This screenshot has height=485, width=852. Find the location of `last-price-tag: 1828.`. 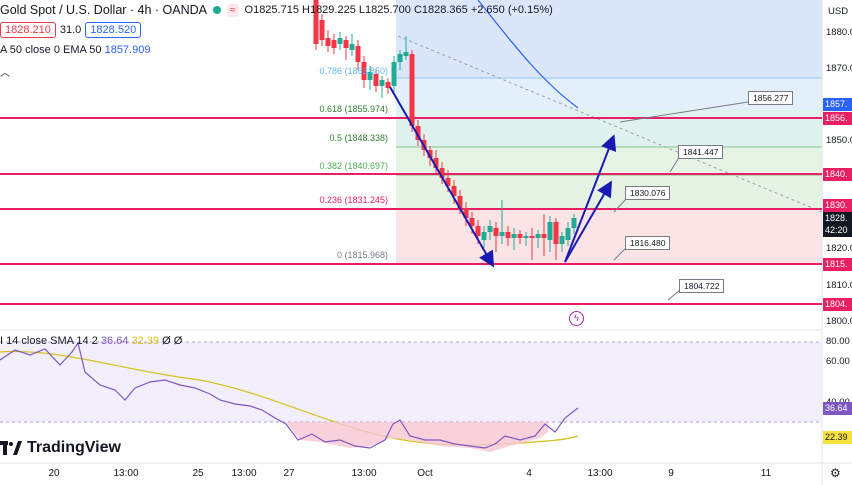

last-price-tag: 1828. is located at coordinates (837, 218).